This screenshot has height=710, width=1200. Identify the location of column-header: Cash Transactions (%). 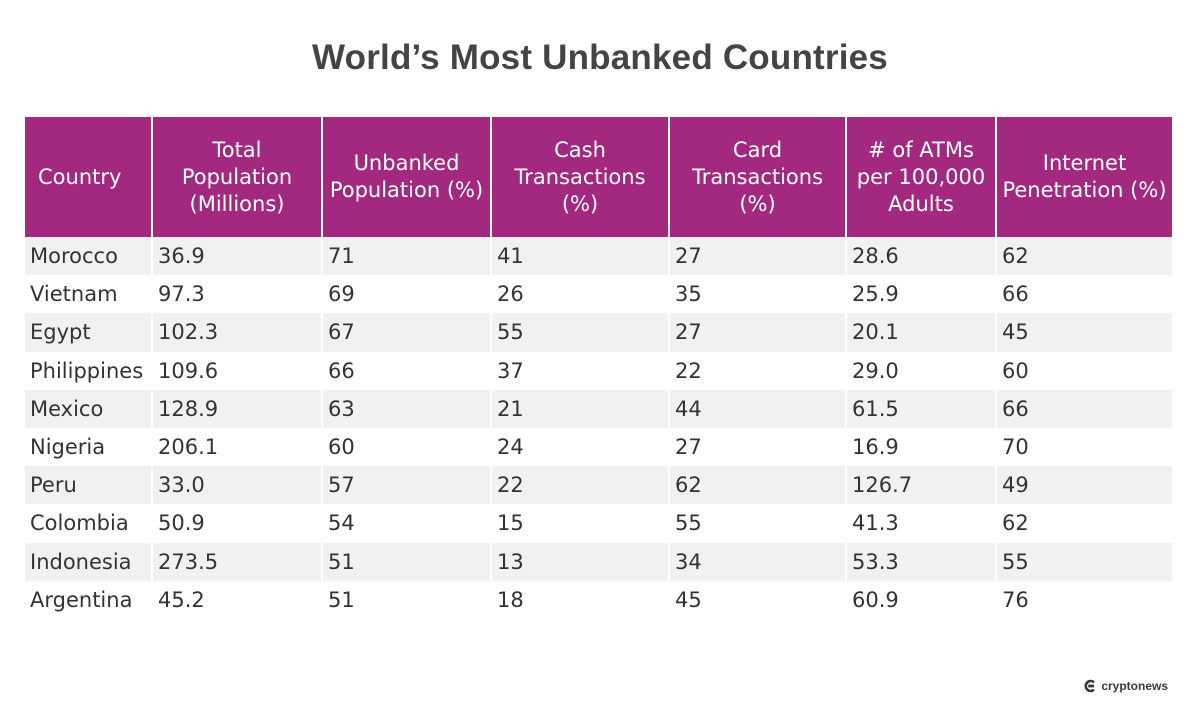
(581, 177).